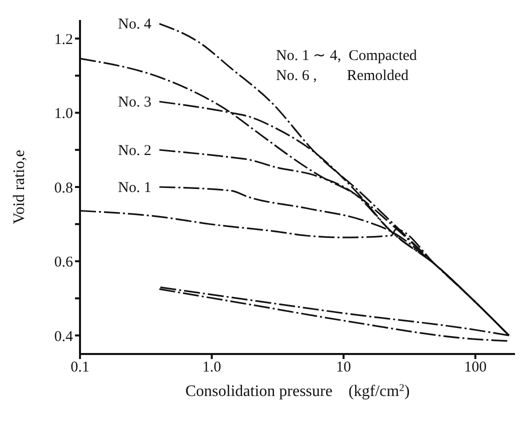 Image resolution: width=531 pixels, height=432 pixels. I want to click on x-axis-title: Consolidation pressure (kgf/cm$^{2}$), so click(297, 391).